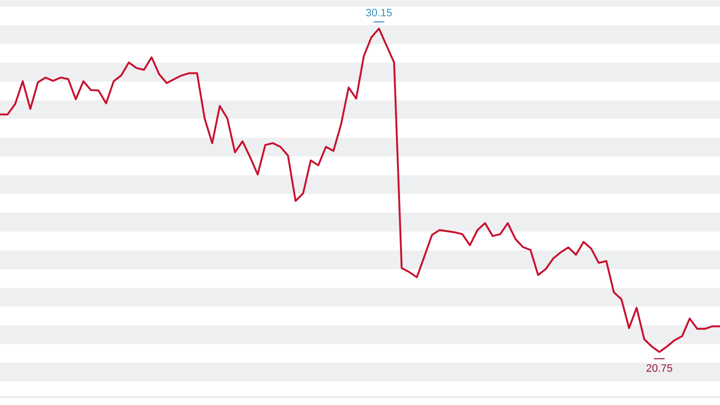 The height and width of the screenshot is (405, 720). What do you see at coordinates (379, 12) in the screenshot?
I see `annotation: 30.15` at bounding box center [379, 12].